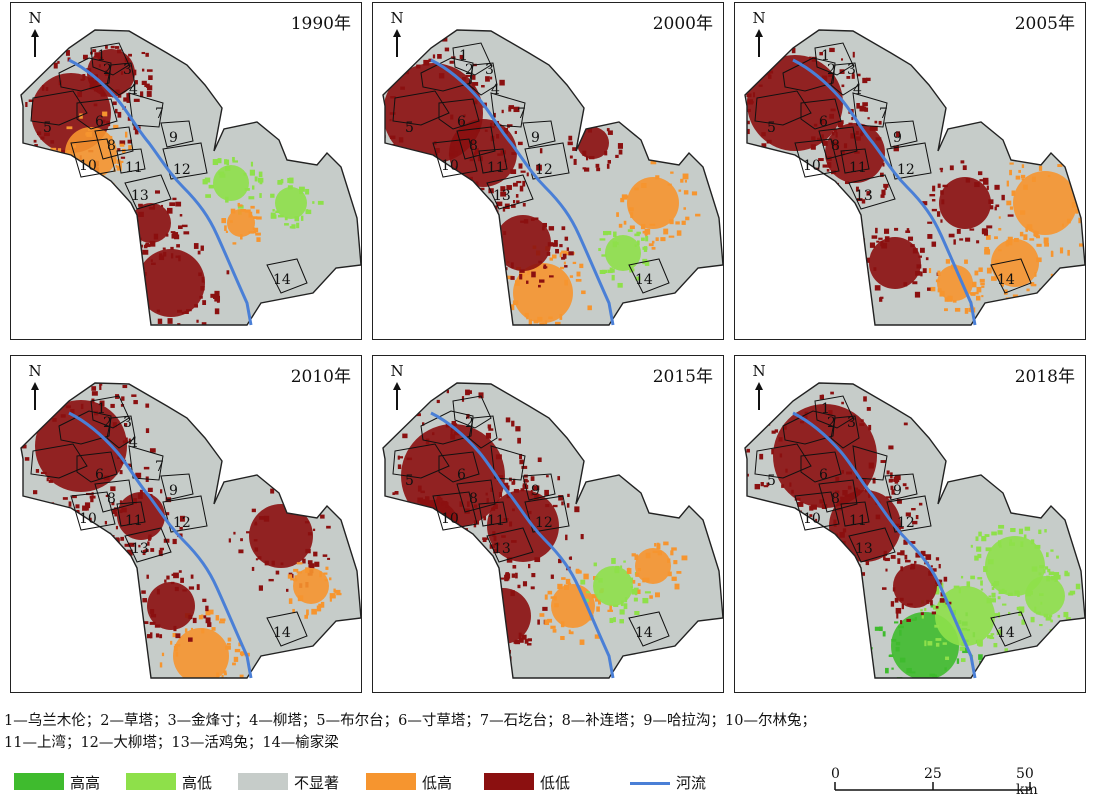 This screenshot has height=802, width=1109. What do you see at coordinates (151, 781) in the screenshot?
I see `legend-swatch-hl` at bounding box center [151, 781].